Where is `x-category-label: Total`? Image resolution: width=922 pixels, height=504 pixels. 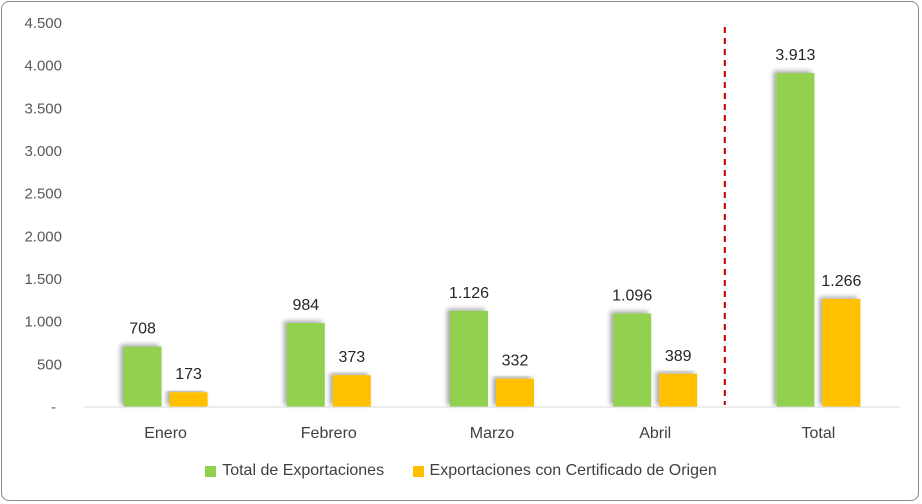
x-category-label: Total is located at coordinates (819, 433).